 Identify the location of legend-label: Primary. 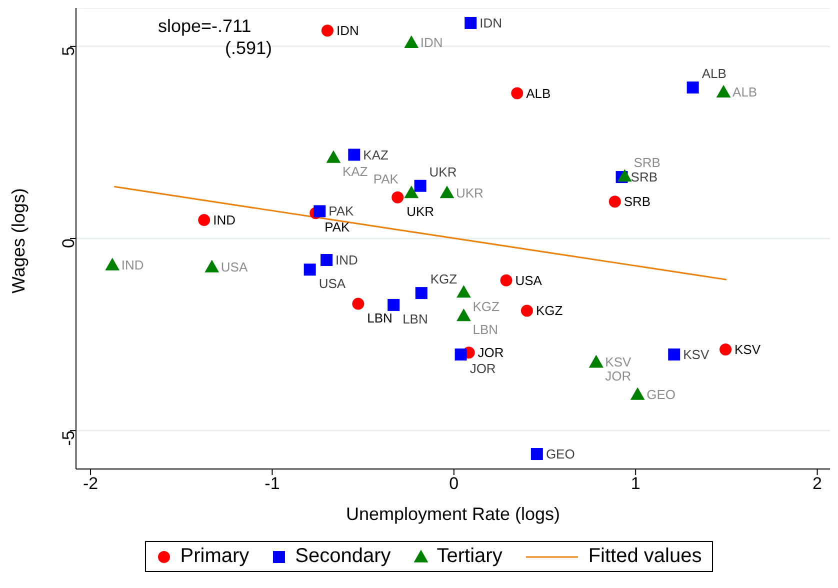
(215, 556).